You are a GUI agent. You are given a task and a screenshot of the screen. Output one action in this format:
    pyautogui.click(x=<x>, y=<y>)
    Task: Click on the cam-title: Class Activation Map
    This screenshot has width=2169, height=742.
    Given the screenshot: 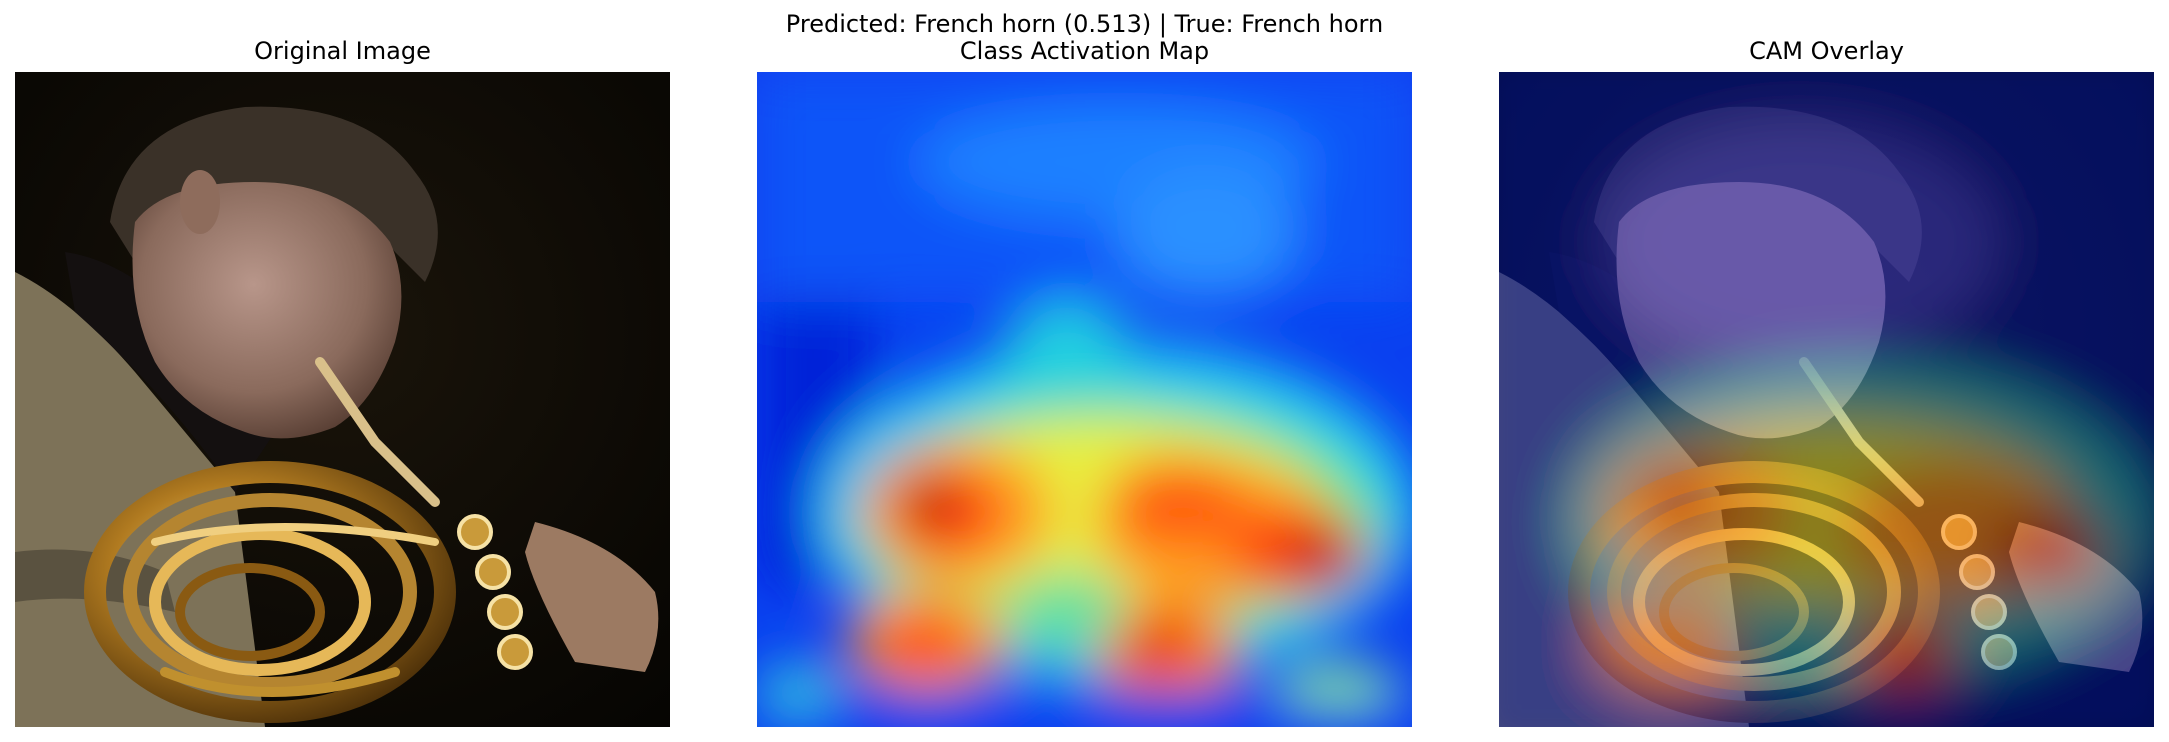 What is the action you would take?
    pyautogui.click(x=1084, y=51)
    